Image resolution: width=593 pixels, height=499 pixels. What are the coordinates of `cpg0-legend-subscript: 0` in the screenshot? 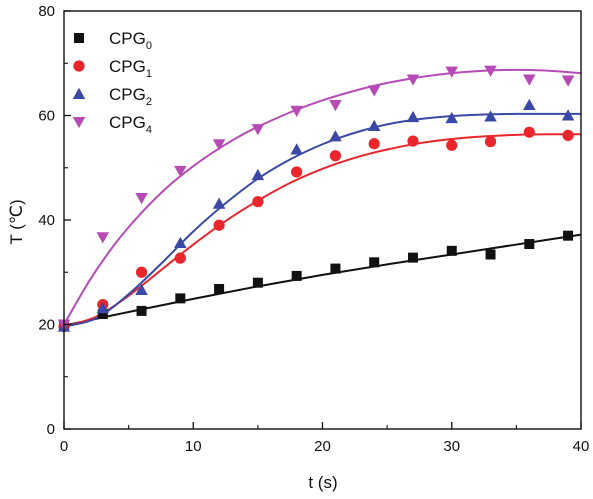 It's located at (149, 46).